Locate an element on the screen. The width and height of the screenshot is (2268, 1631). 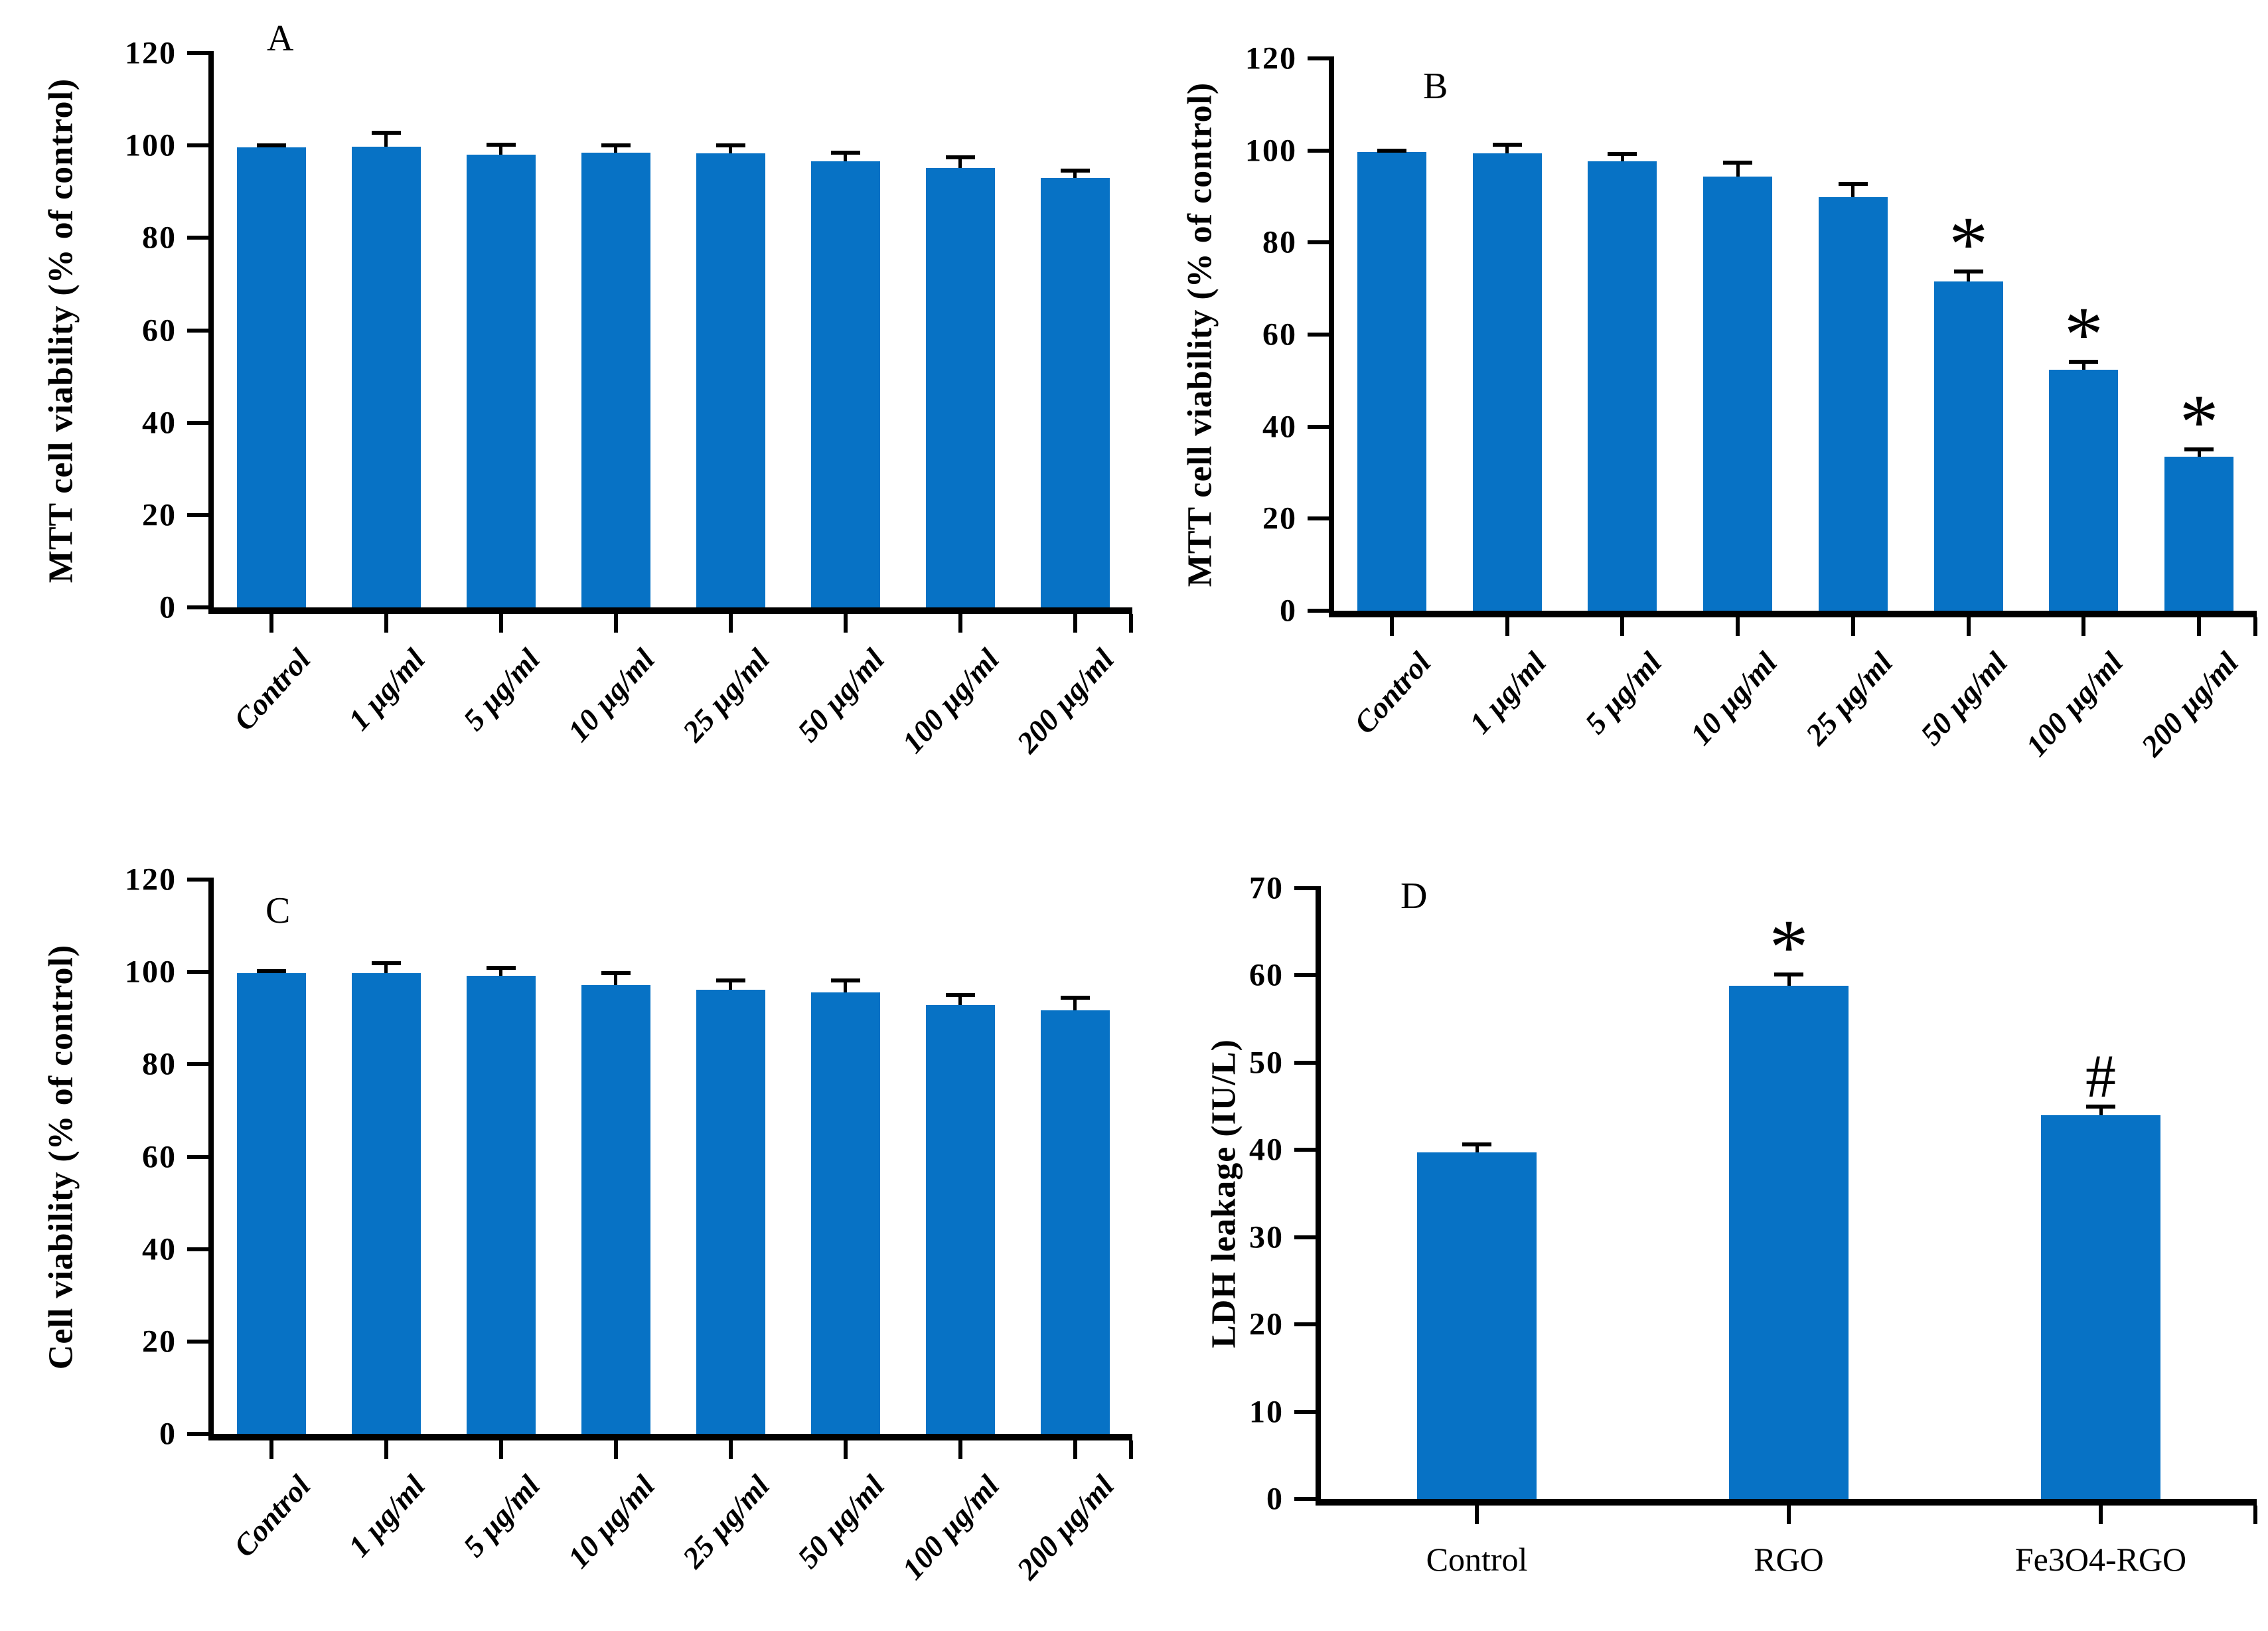
y-tick-label: 70 is located at coordinates (1266, 888).